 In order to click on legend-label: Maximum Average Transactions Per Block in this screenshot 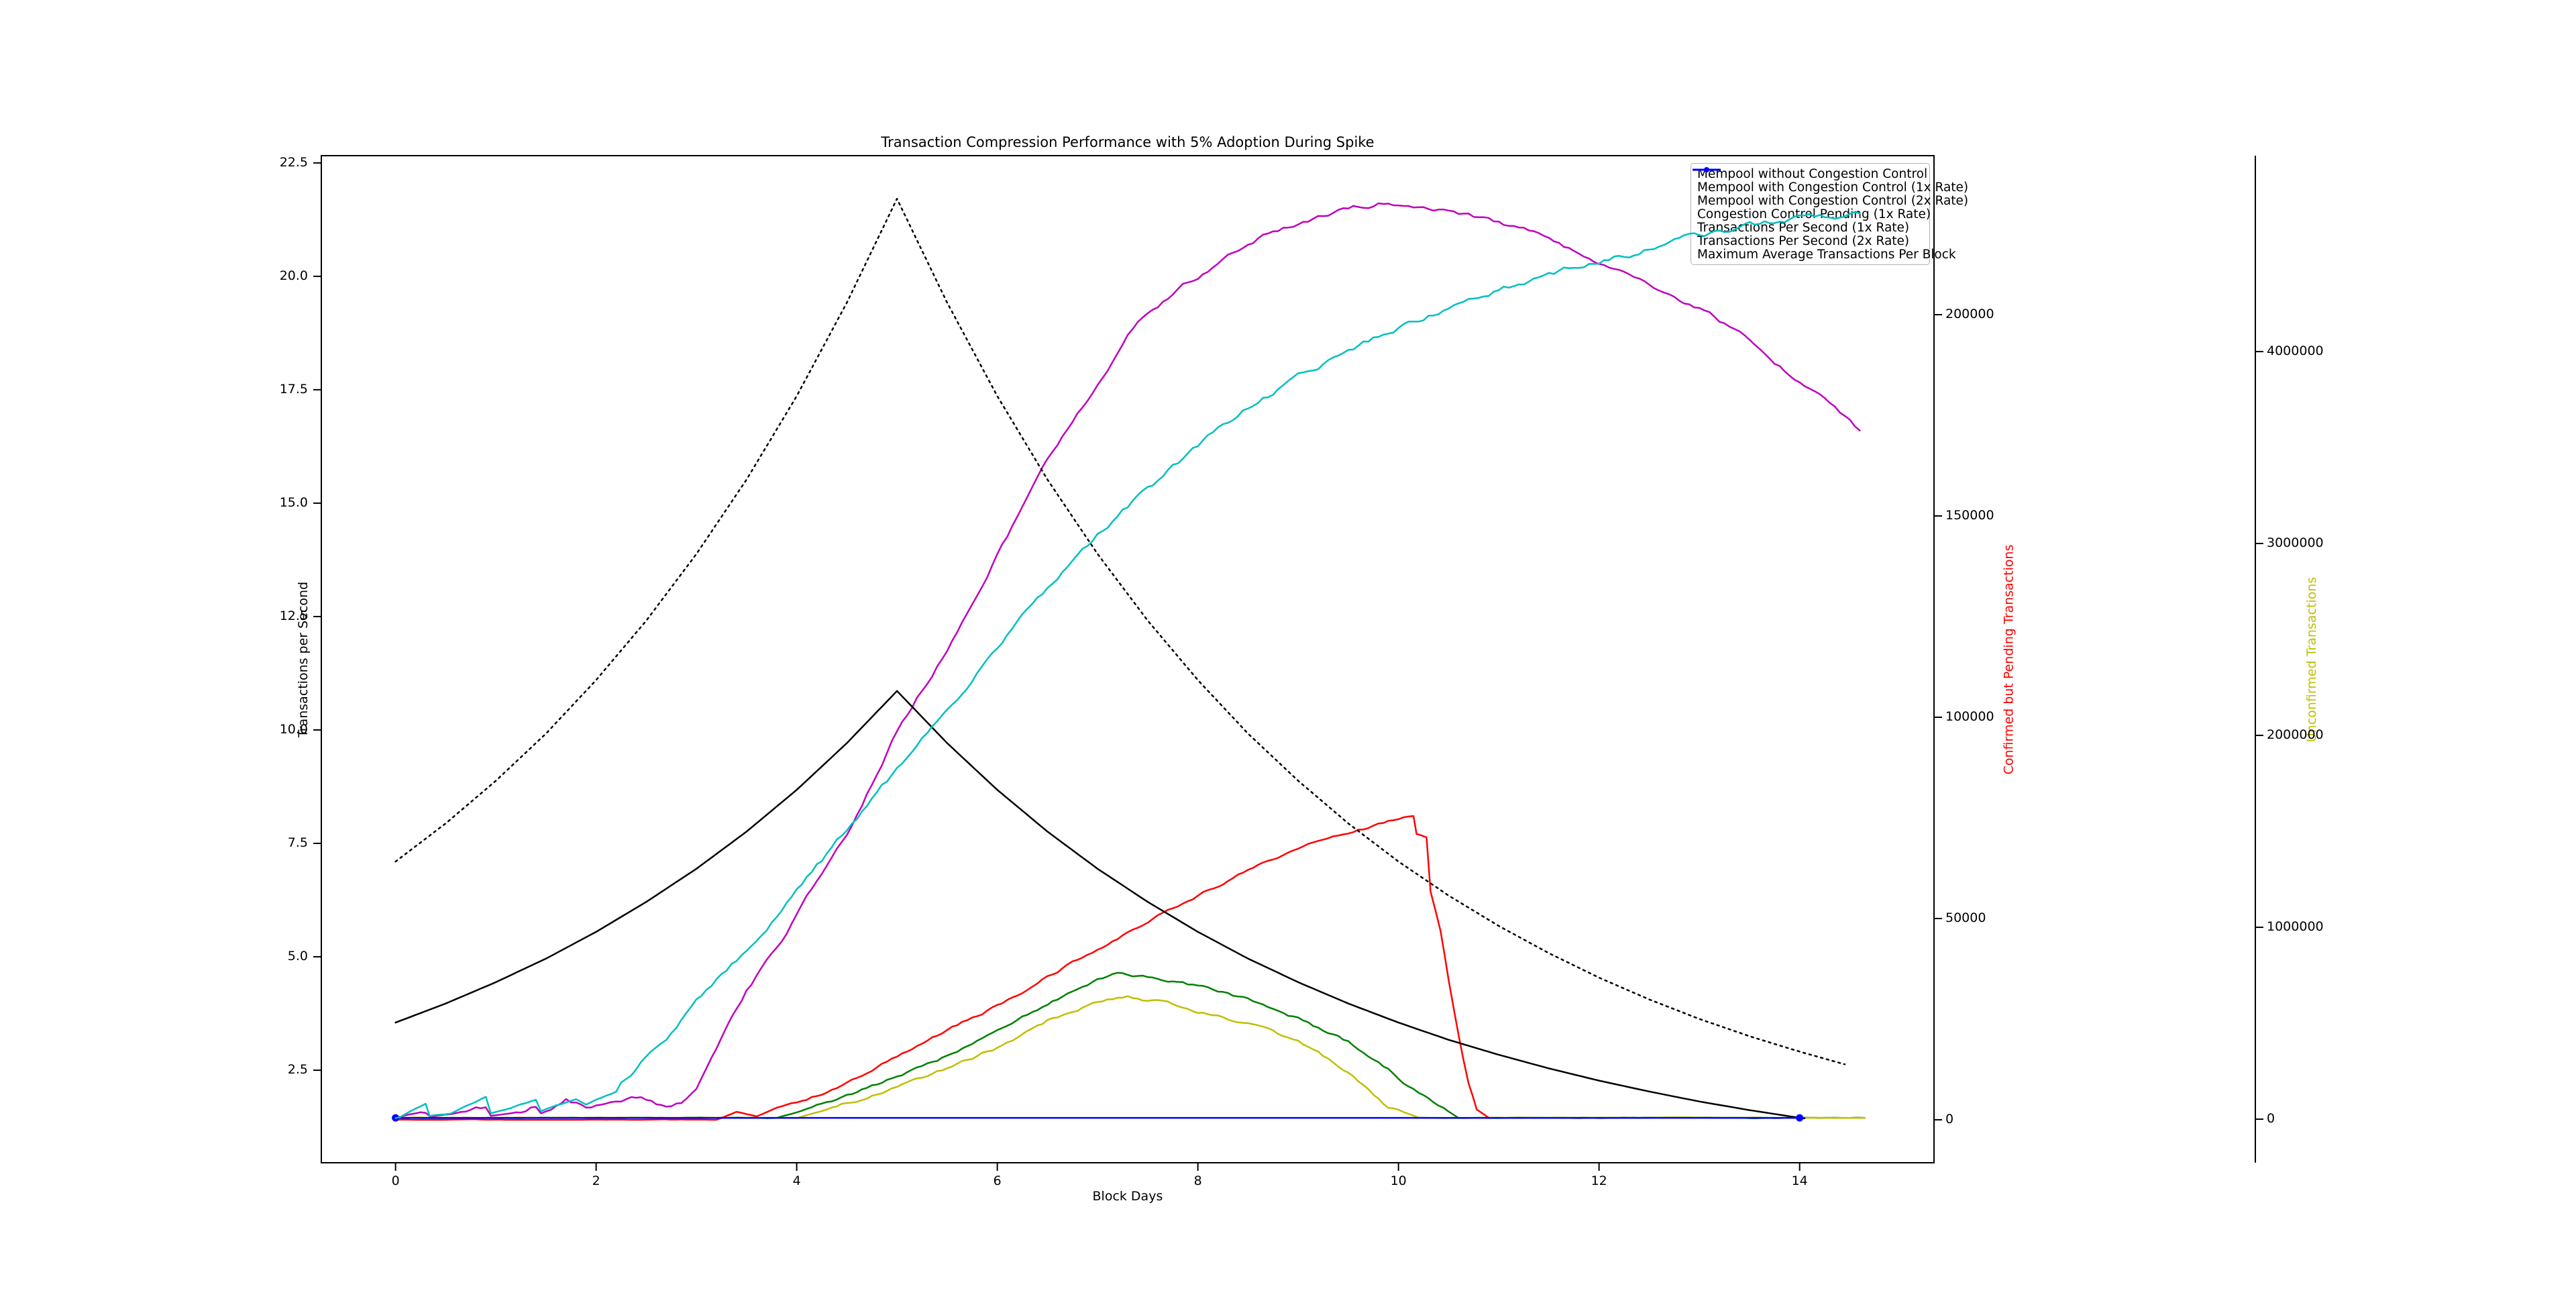, I will do `click(1826, 254)`.